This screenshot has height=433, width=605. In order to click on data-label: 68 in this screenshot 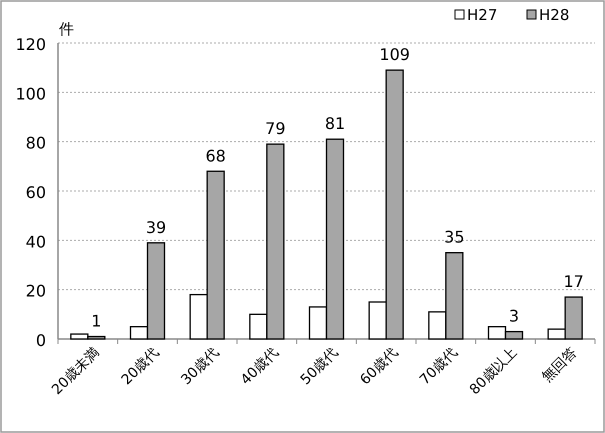, I will do `click(215, 156)`.